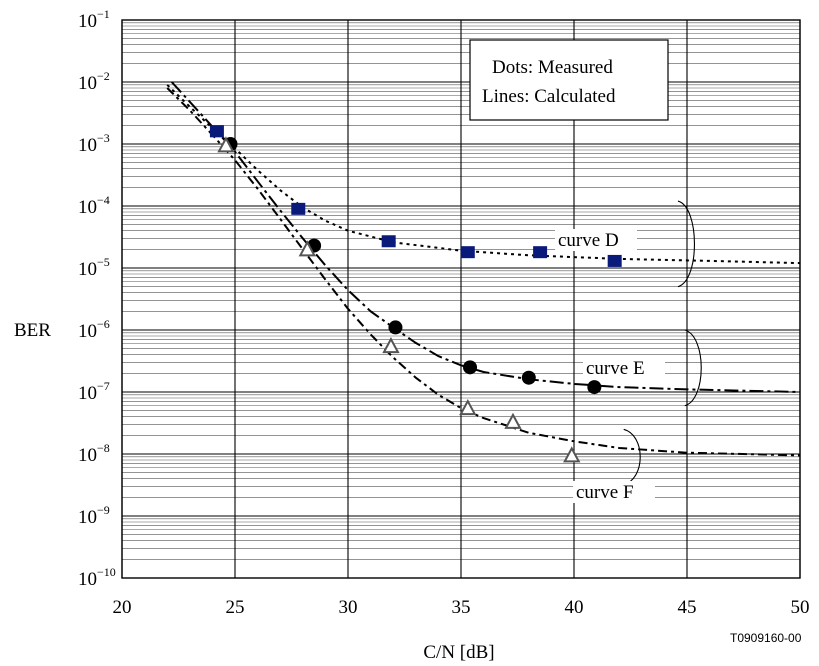 The height and width of the screenshot is (666, 819). Describe the element at coordinates (94, 143) in the screenshot. I see `y-tick-label: 10⁻³` at that location.